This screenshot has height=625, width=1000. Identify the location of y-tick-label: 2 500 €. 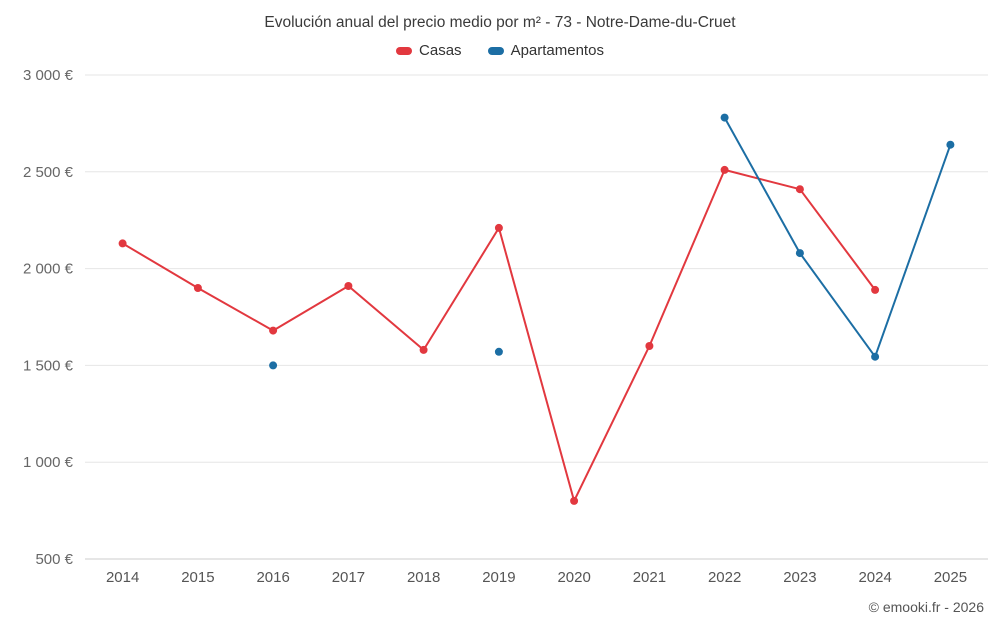
(48, 172).